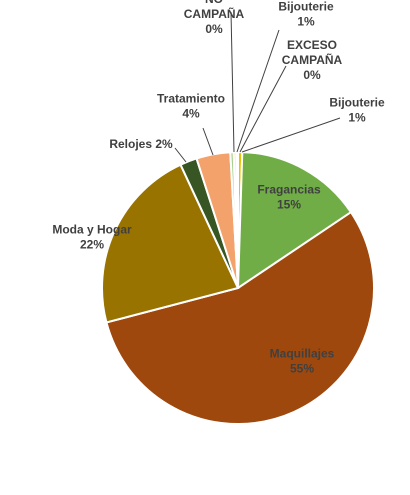 This screenshot has width=410, height=495. I want to click on data-label-4: Relojes 2%, so click(141, 144).